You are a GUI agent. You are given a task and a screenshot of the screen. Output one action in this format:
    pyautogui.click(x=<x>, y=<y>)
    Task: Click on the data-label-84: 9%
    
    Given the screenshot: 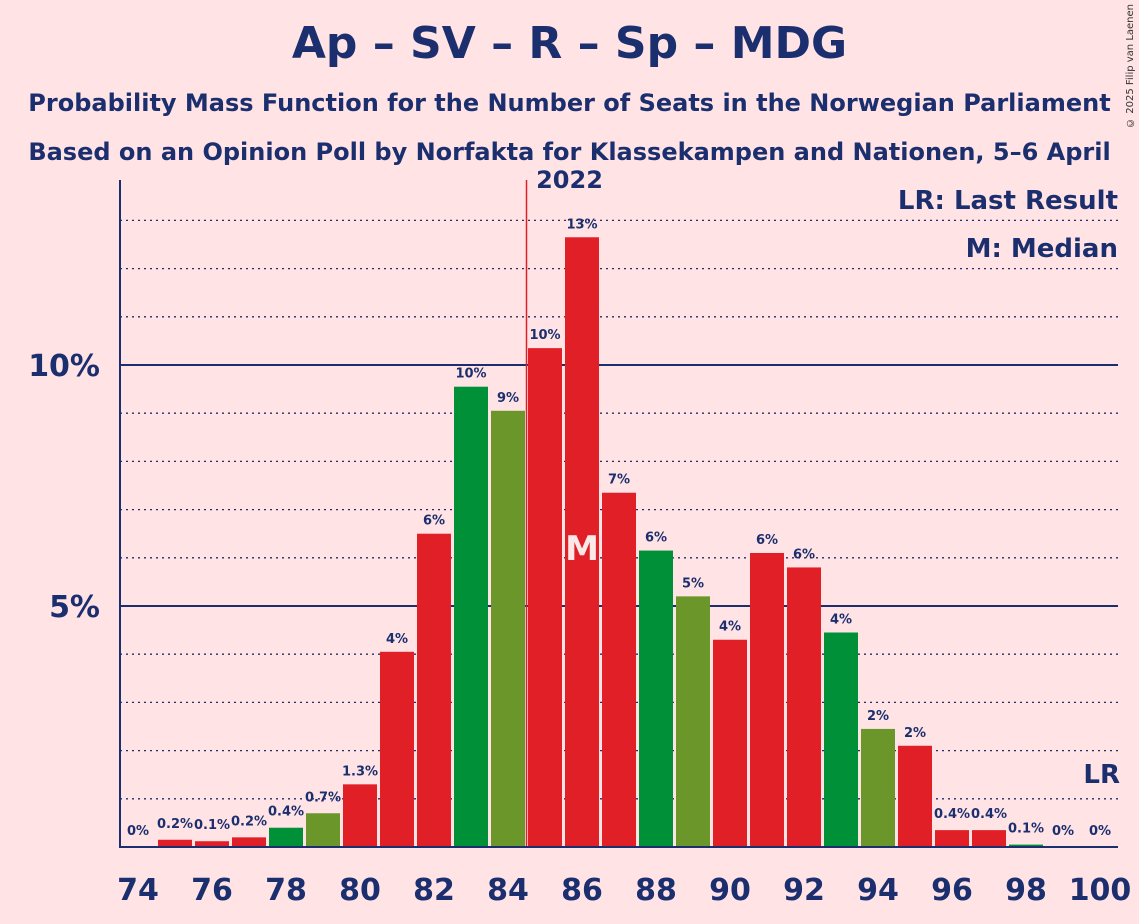 What is the action you would take?
    pyautogui.click(x=508, y=398)
    